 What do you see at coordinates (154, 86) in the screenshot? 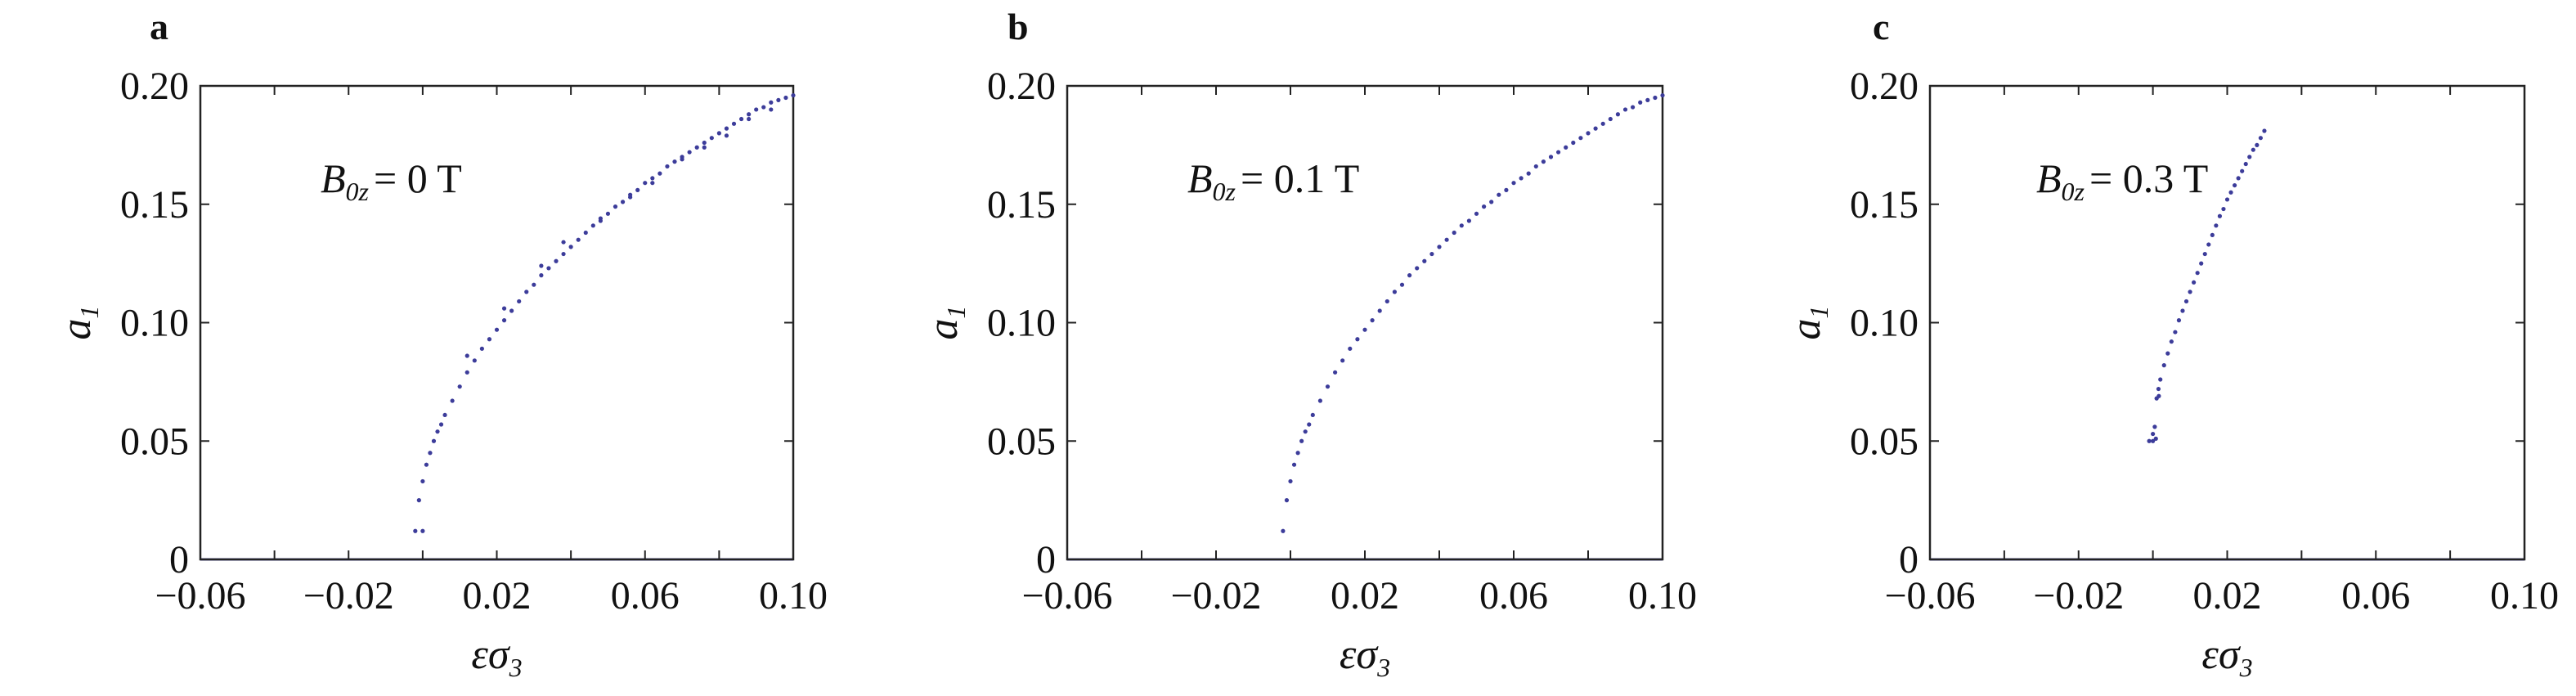
I see `y-tick-label: 0.20` at bounding box center [154, 86].